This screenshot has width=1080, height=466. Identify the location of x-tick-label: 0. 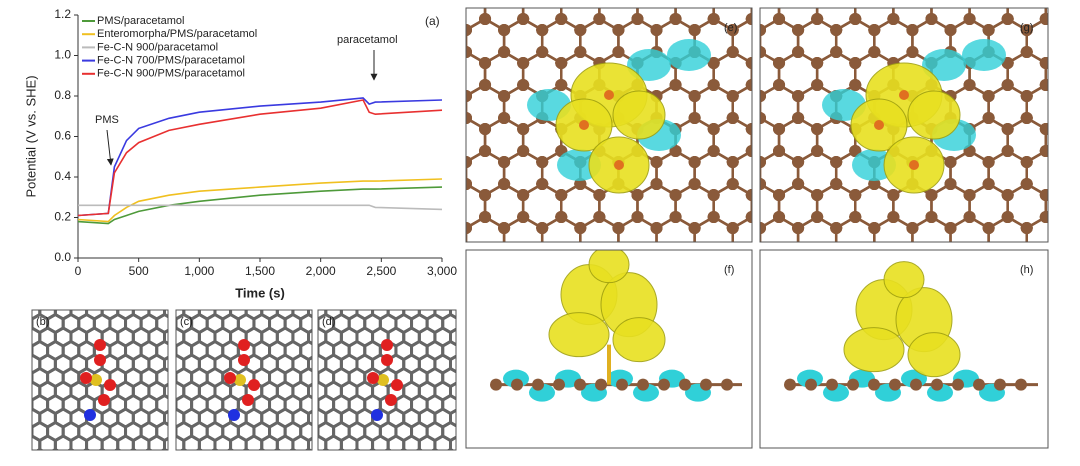
(78, 271).